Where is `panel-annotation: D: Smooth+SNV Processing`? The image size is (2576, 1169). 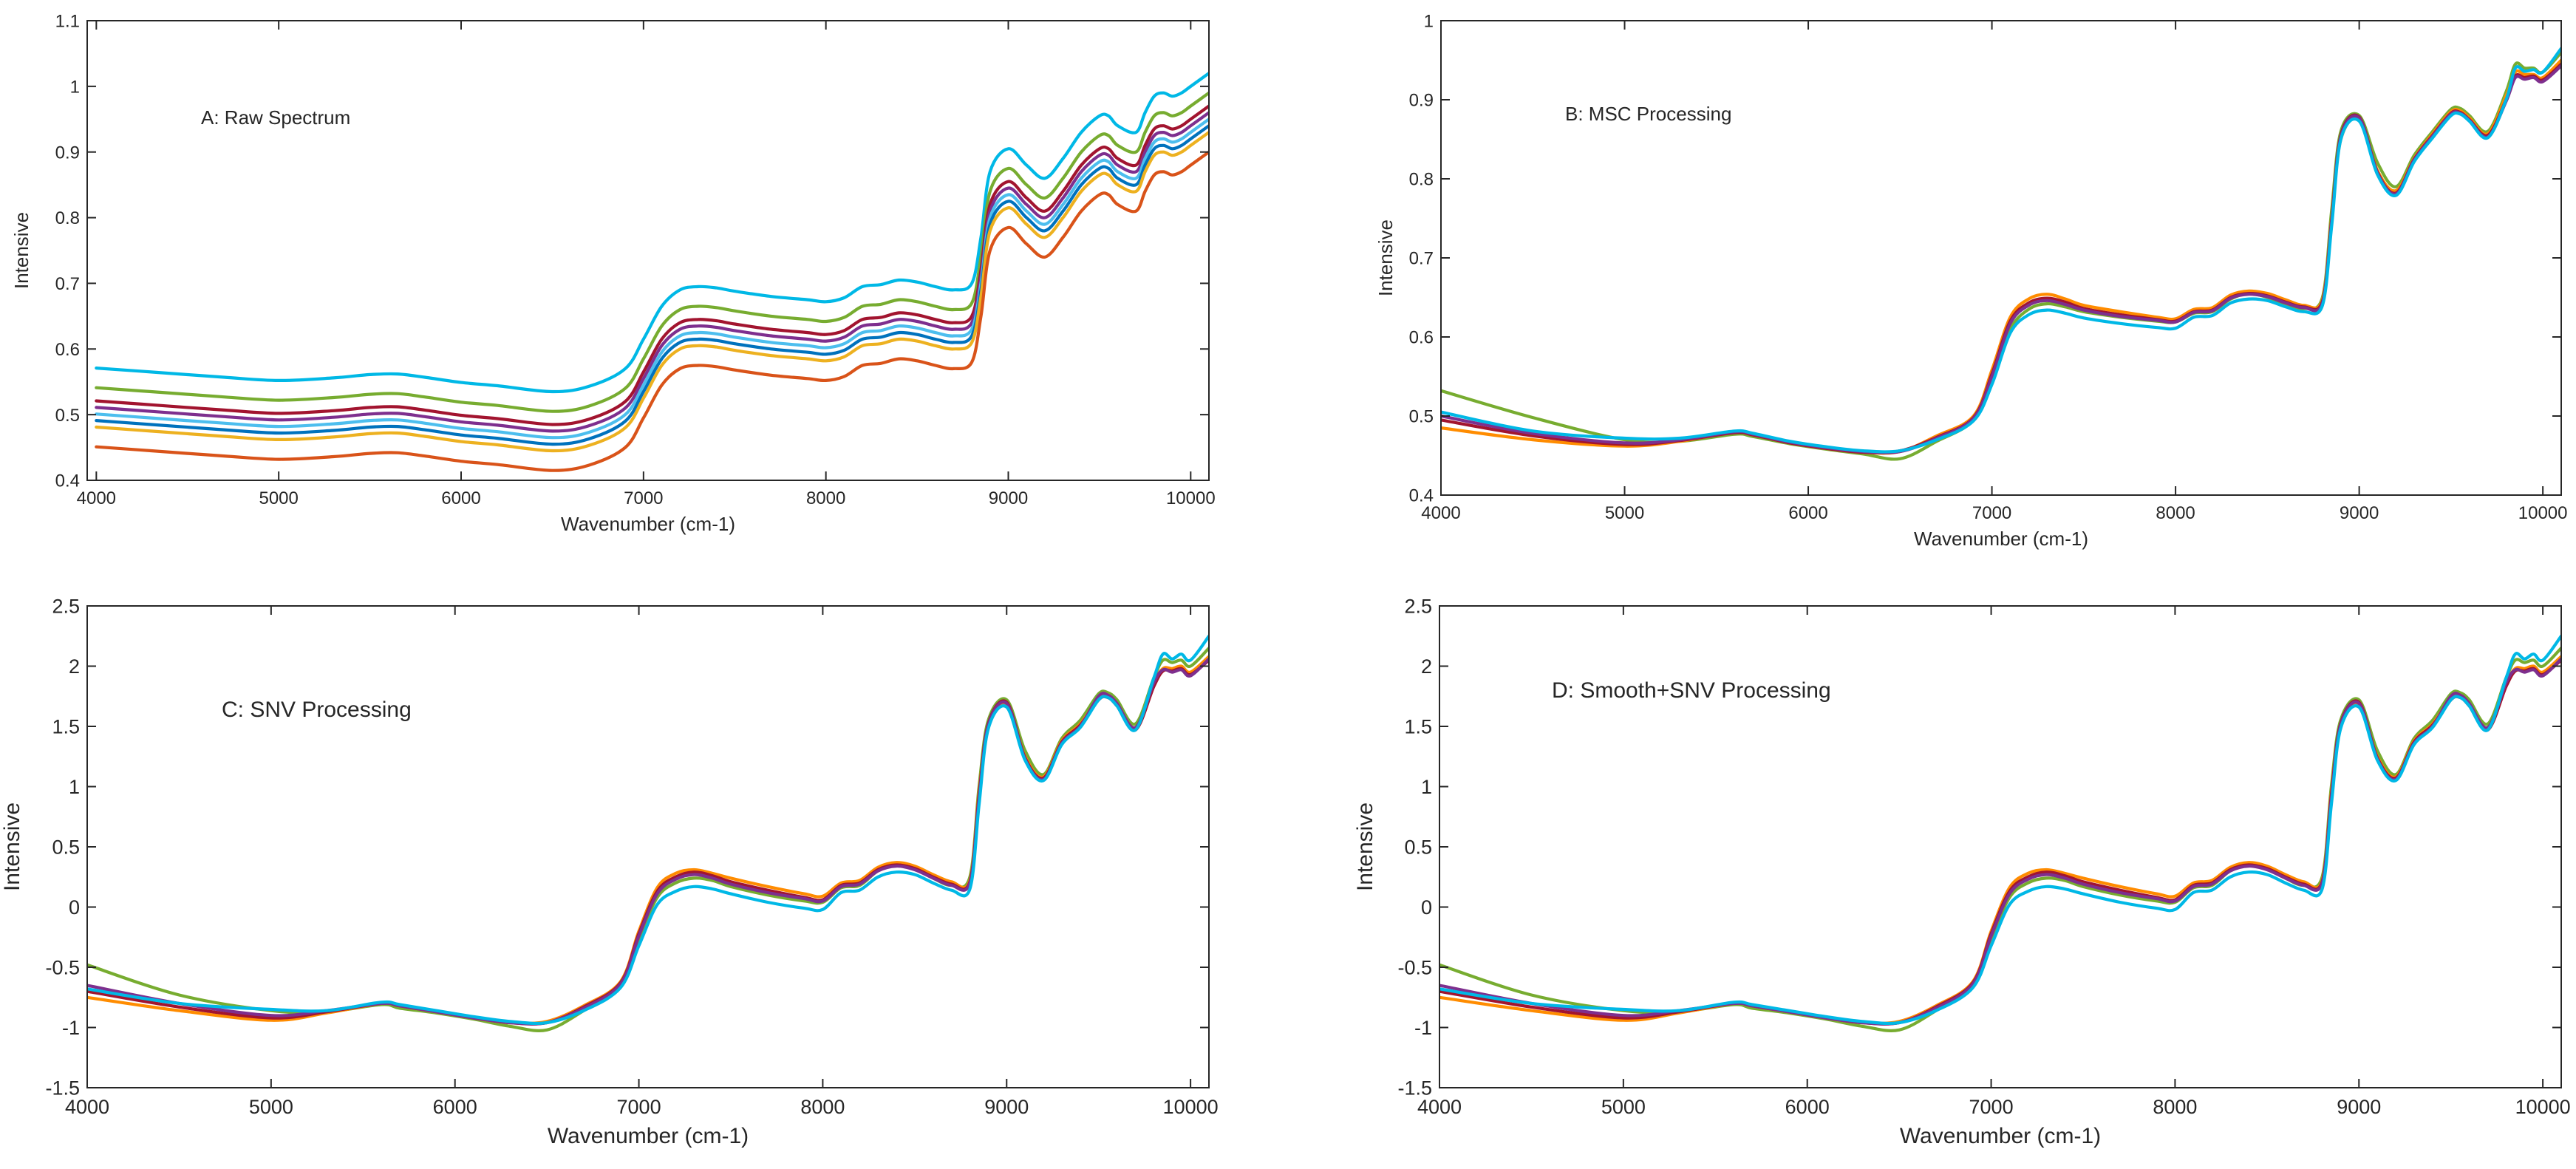 panel-annotation: D: Smooth+SNV Processing is located at coordinates (1691, 690).